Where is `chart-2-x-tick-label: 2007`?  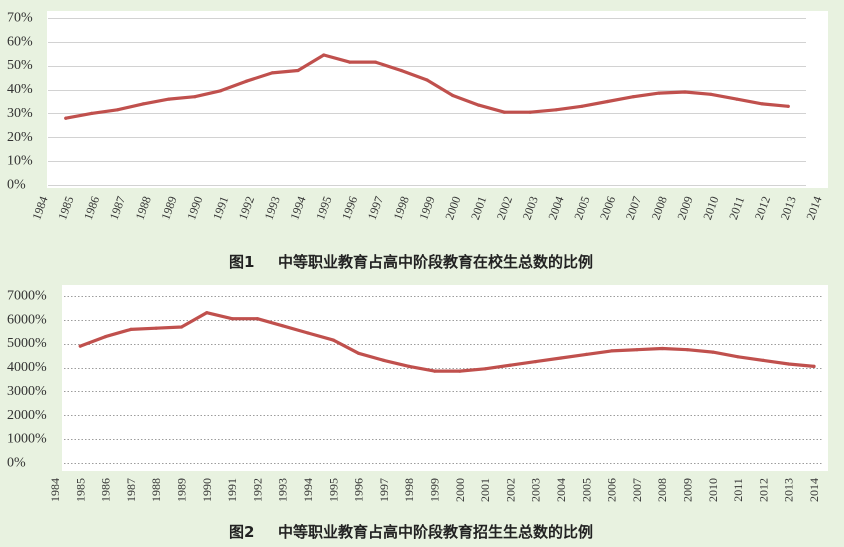
chart-2-x-tick-label: 2007 is located at coordinates (637, 490).